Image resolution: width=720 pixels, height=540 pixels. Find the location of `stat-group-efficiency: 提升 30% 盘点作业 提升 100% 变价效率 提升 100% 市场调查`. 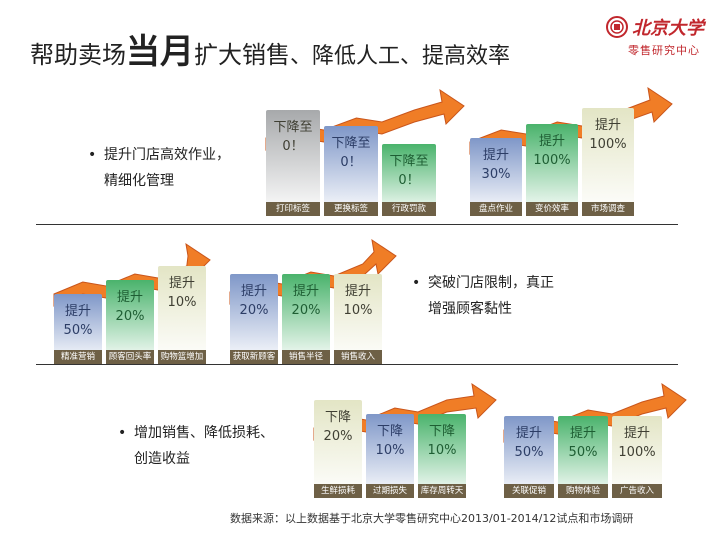

stat-group-efficiency: 提升 30% 盘点作业 提升 100% 变价效率 提升 100% 市场调查 is located at coordinates (569, 147).